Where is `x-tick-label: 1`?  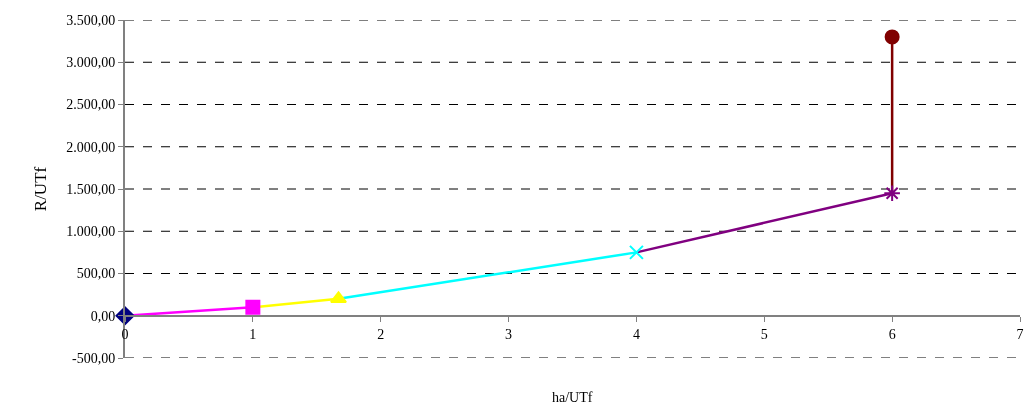
x-tick-label: 1 is located at coordinates (253, 334).